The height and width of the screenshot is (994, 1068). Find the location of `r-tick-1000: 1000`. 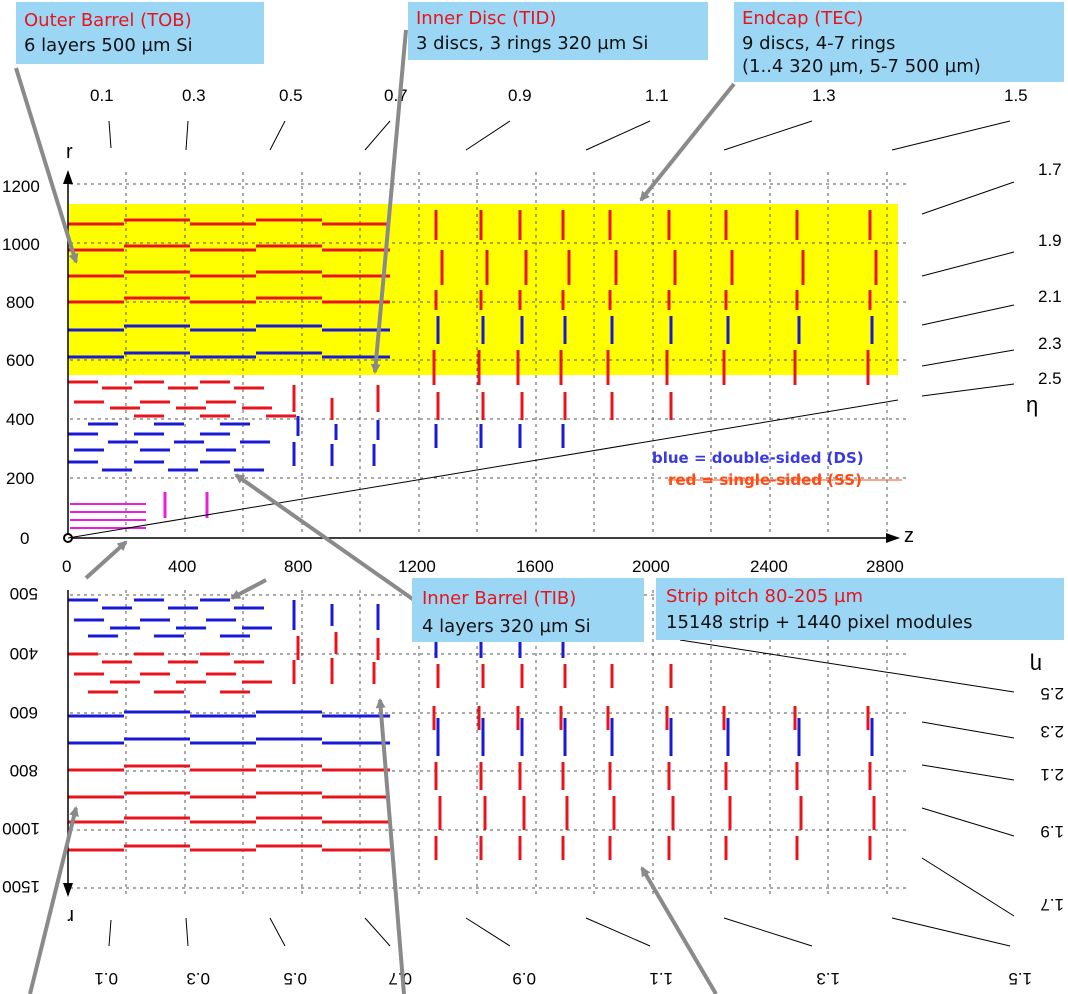

r-tick-1000: 1000 is located at coordinates (21, 244).